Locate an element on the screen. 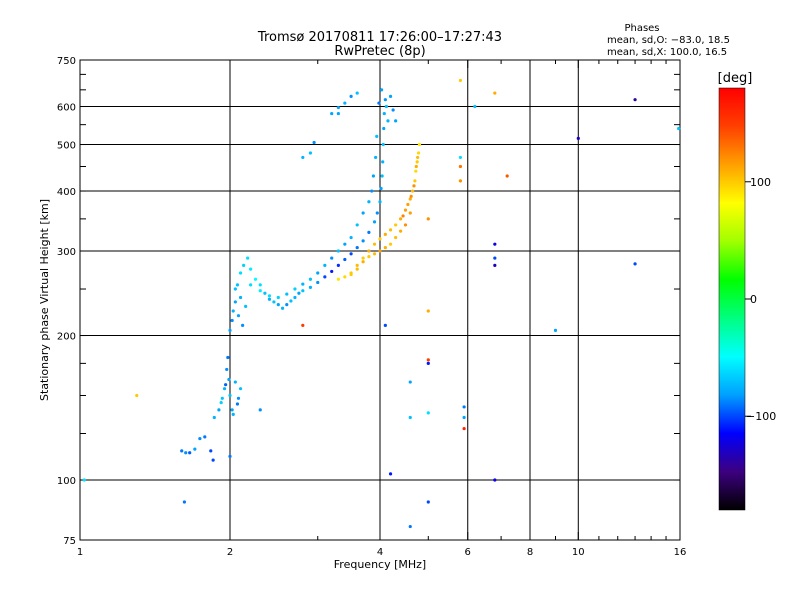 This screenshot has height=600, width=800. x-tick-label: 8 is located at coordinates (530, 552).